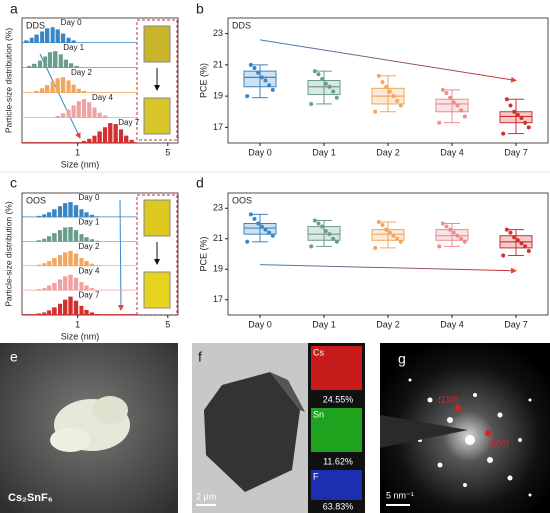 Image resolution: width=550 pixels, height=513 pixels. What do you see at coordinates (388, 152) in the screenshot?
I see `x-tick-label: Day 2` at bounding box center [388, 152].